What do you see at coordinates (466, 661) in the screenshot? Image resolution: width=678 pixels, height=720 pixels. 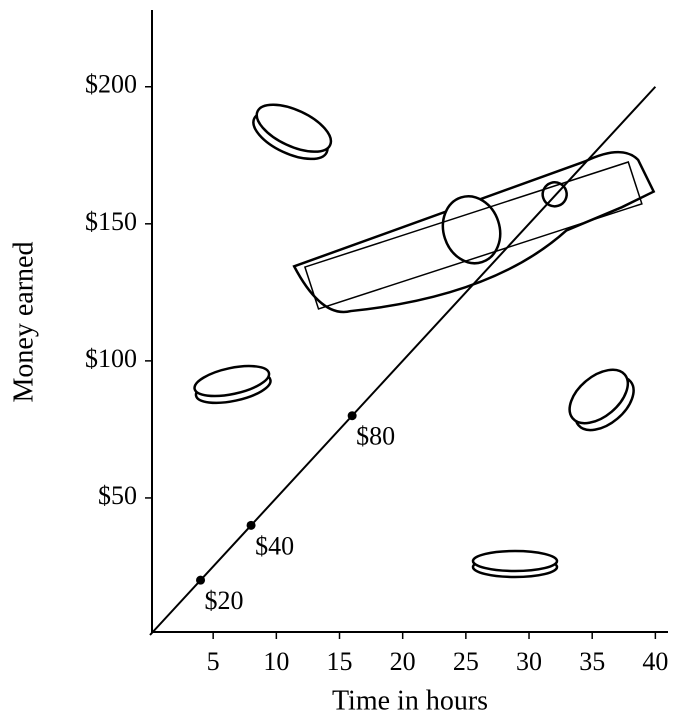 I see `x-tick-label: 25` at bounding box center [466, 661].